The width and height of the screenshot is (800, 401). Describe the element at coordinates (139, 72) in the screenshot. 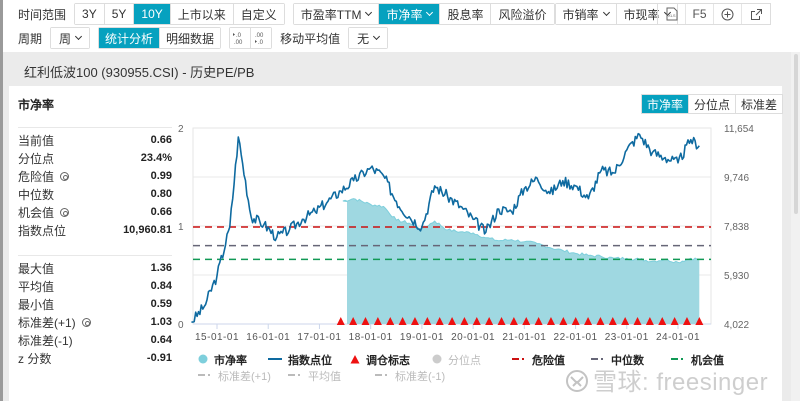

I see `panel-title: 红利低波100 (930955.CSI) - 历史PE/PB` at that location.